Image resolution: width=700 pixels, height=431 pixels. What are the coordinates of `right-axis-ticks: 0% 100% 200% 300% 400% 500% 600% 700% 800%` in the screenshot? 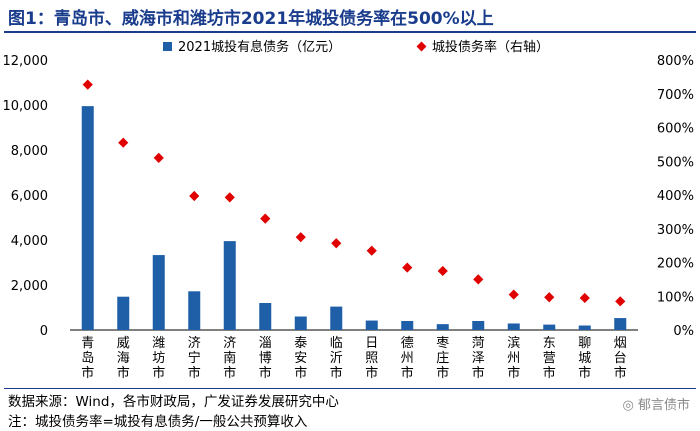 It's located at (675, 196).